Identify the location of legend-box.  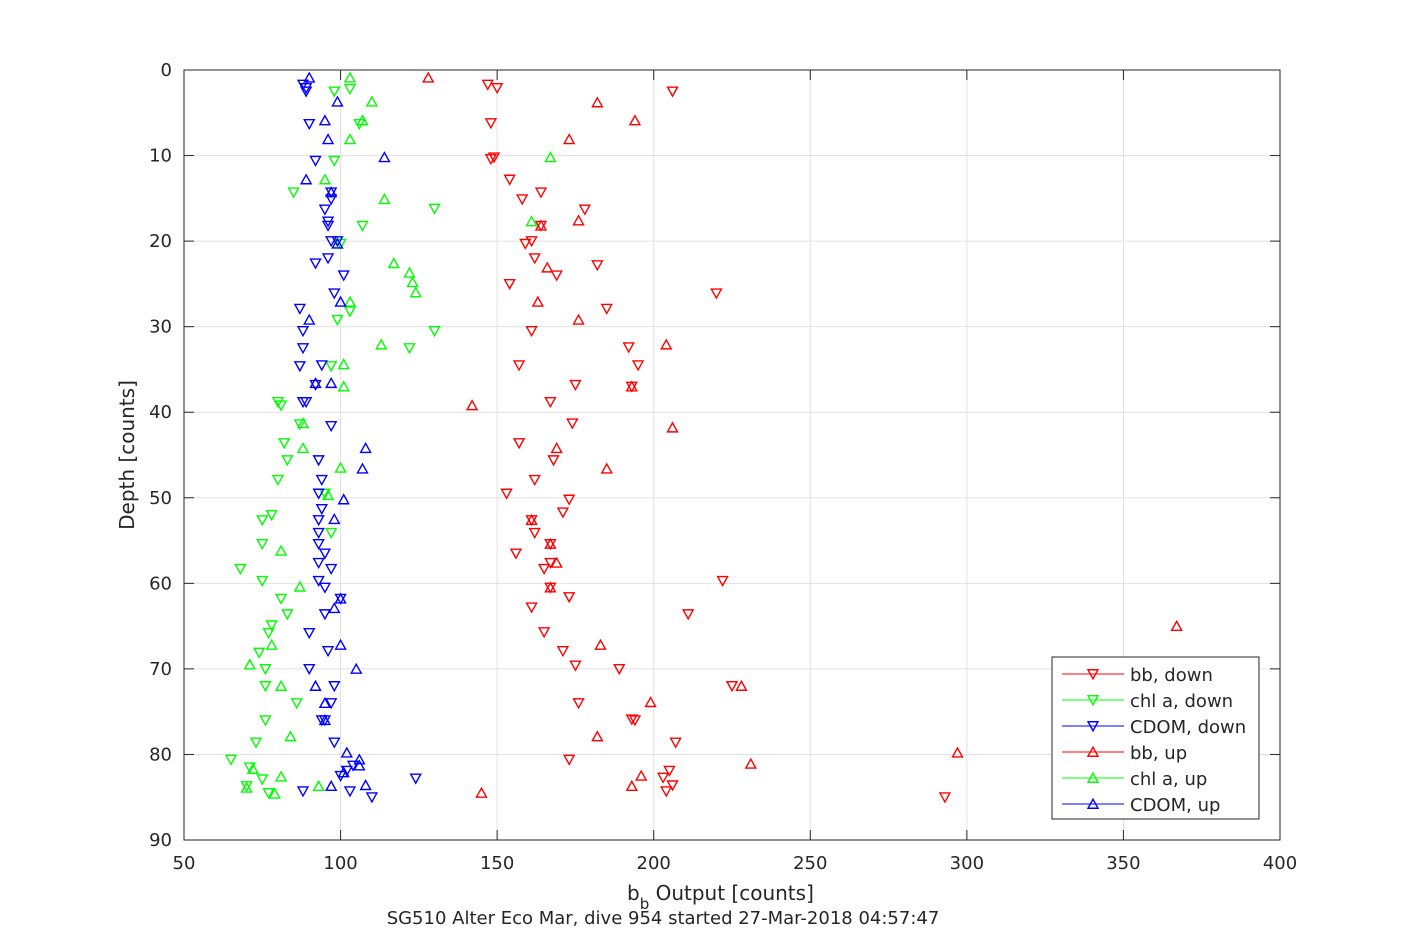
(1155, 738).